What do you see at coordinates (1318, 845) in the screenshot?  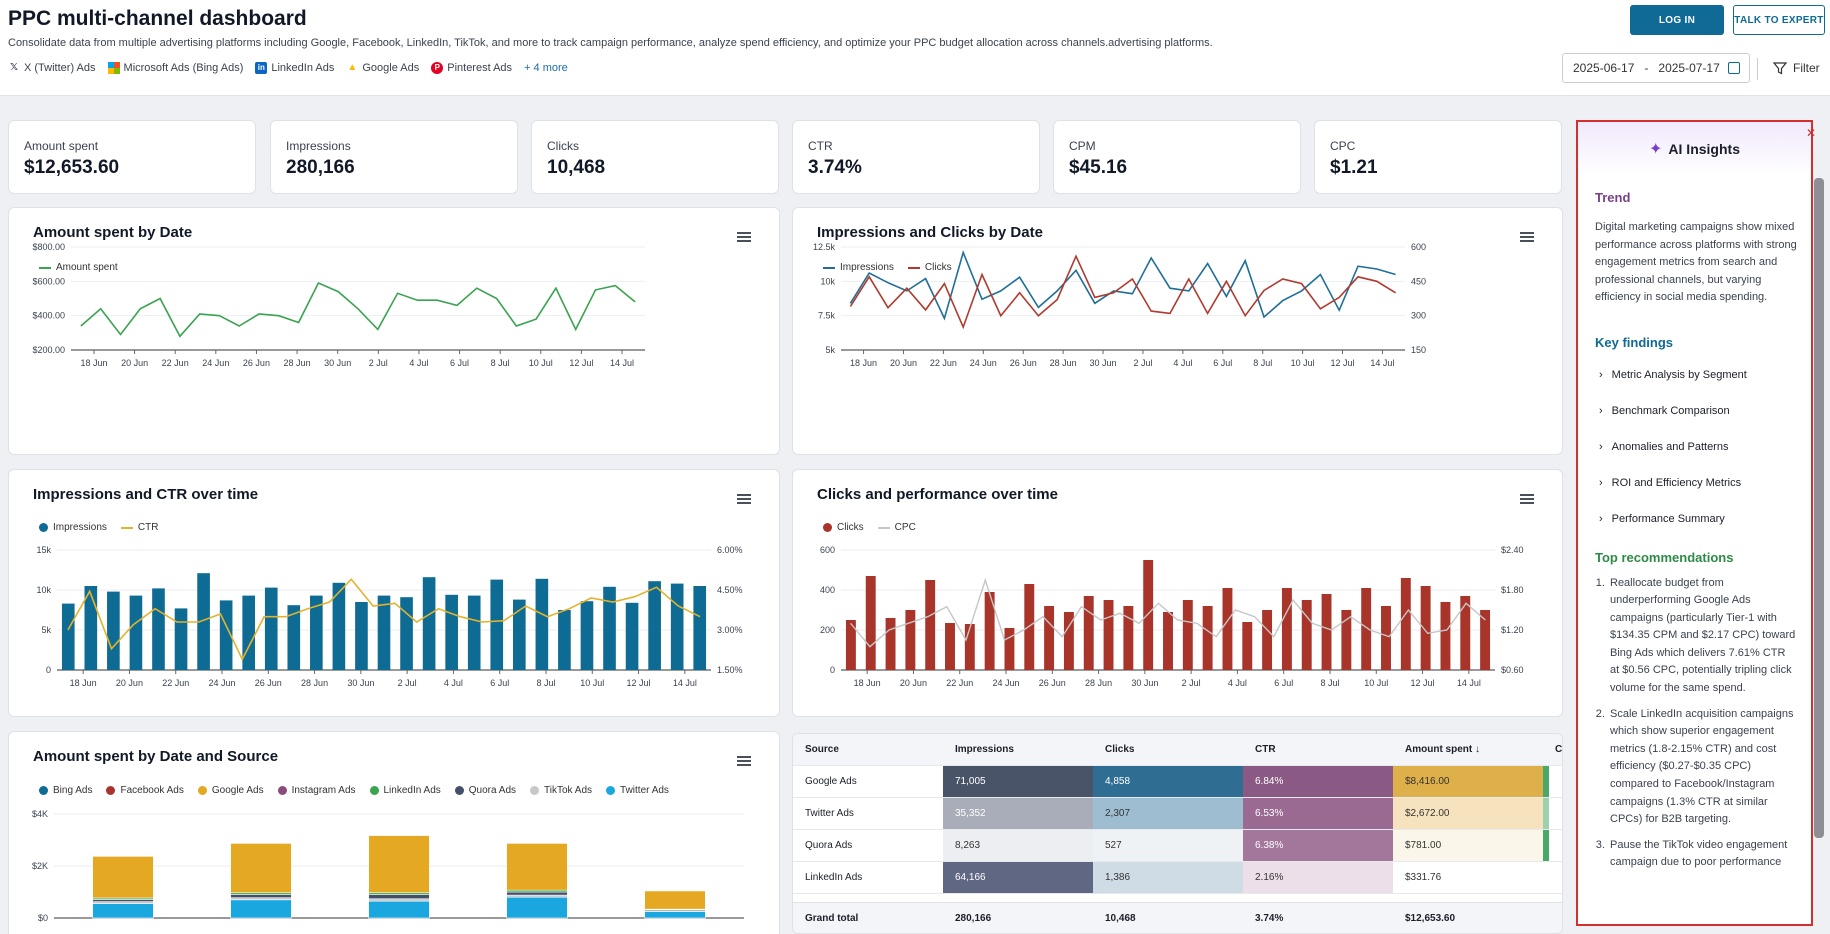 I see `cell-ctr: 6.38%` at bounding box center [1318, 845].